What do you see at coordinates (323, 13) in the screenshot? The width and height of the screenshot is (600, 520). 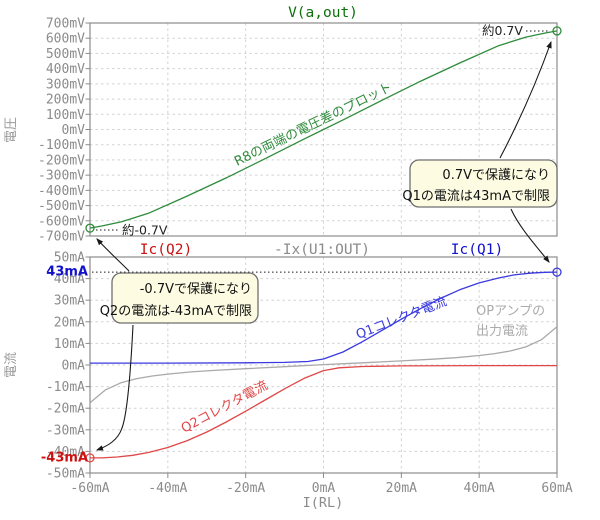 I see `chart-title: V(a,out)` at bounding box center [323, 13].